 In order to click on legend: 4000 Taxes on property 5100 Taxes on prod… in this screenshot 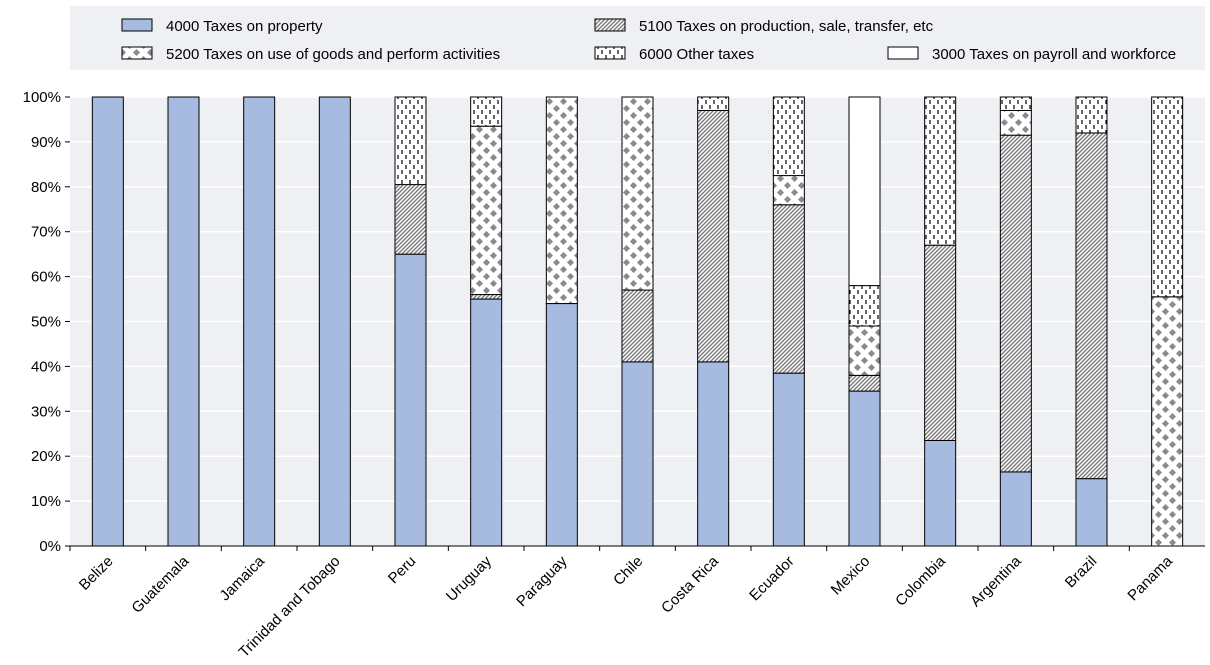, I will do `click(648, 40)`.